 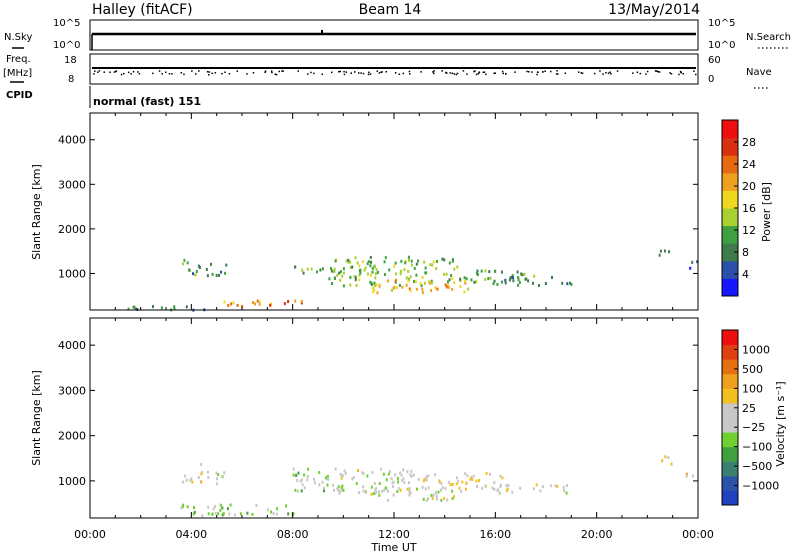 What do you see at coordinates (395, 73) in the screenshot?
I see `nave-dots` at bounding box center [395, 73].